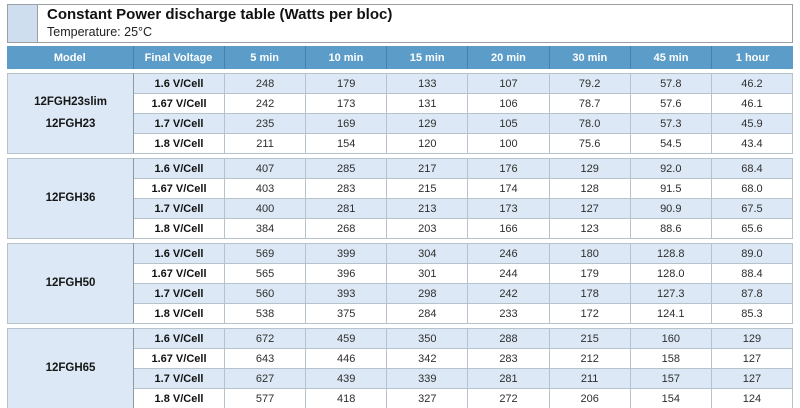 The width and height of the screenshot is (800, 408). I want to click on power-value-cell: 569, so click(265, 253).